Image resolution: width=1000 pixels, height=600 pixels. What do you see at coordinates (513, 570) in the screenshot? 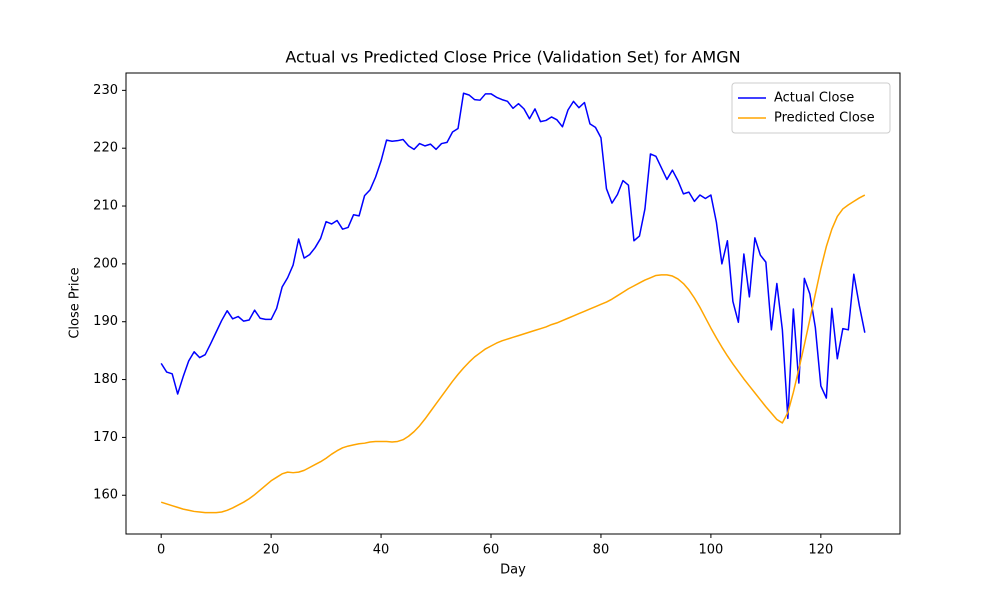
I see `x-axis-label: Day` at bounding box center [513, 570].